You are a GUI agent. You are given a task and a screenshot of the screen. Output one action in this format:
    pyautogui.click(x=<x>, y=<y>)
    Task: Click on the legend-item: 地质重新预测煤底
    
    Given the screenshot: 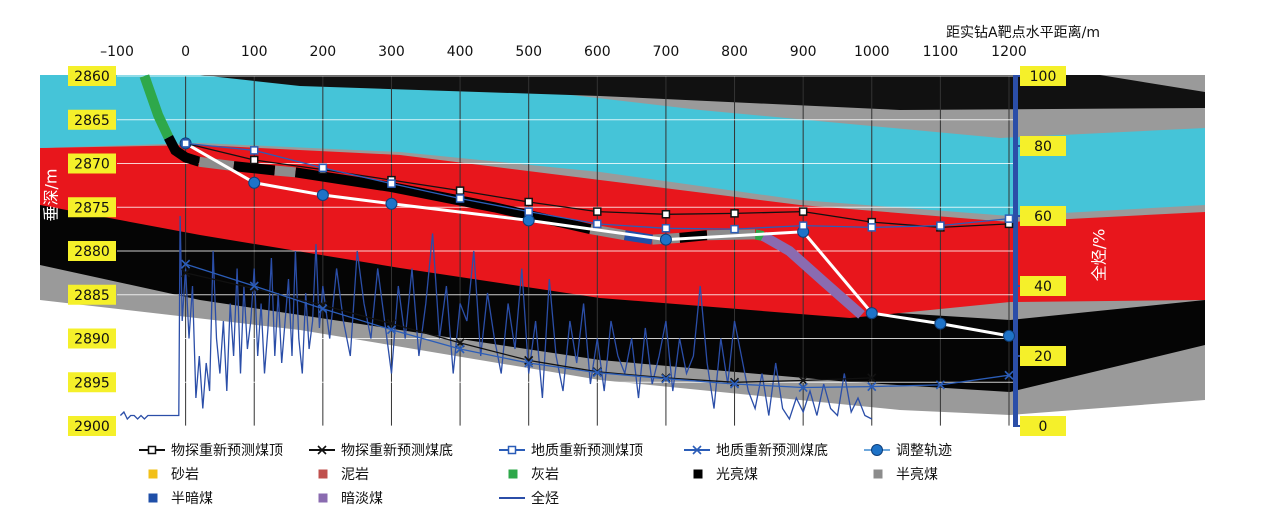 What is the action you would take?
    pyautogui.click(x=756, y=451)
    